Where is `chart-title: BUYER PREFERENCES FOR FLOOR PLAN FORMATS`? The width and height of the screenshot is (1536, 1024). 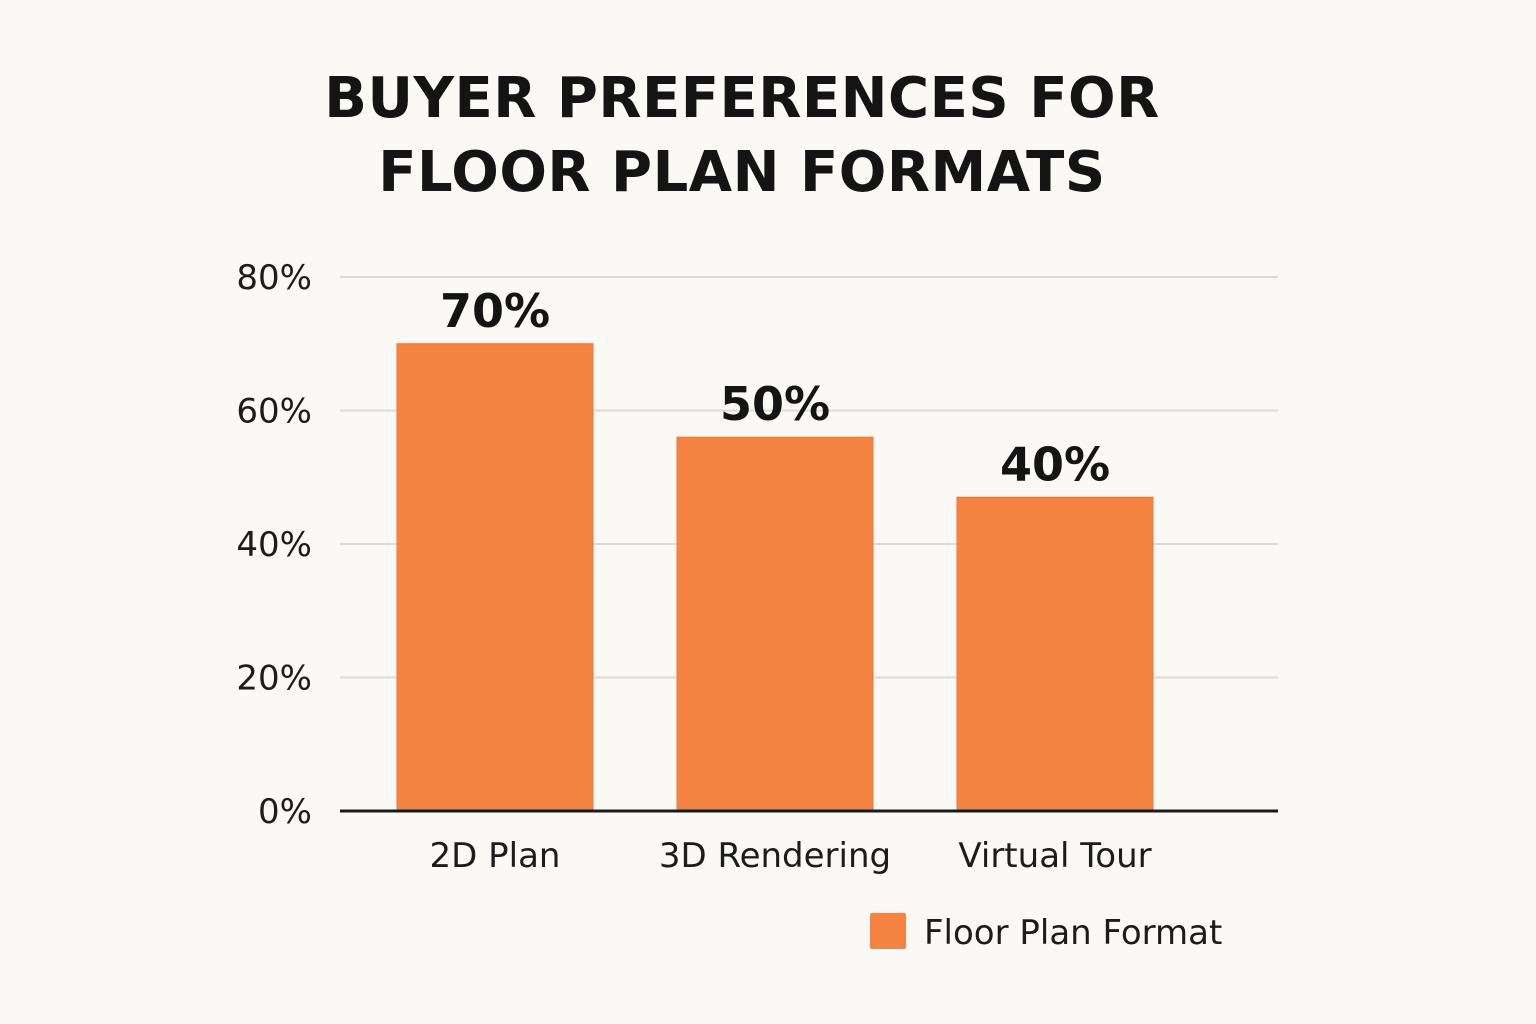 chart-title: BUYER PREFERENCES FOR FLOOR PLAN FORMATS is located at coordinates (742, 136).